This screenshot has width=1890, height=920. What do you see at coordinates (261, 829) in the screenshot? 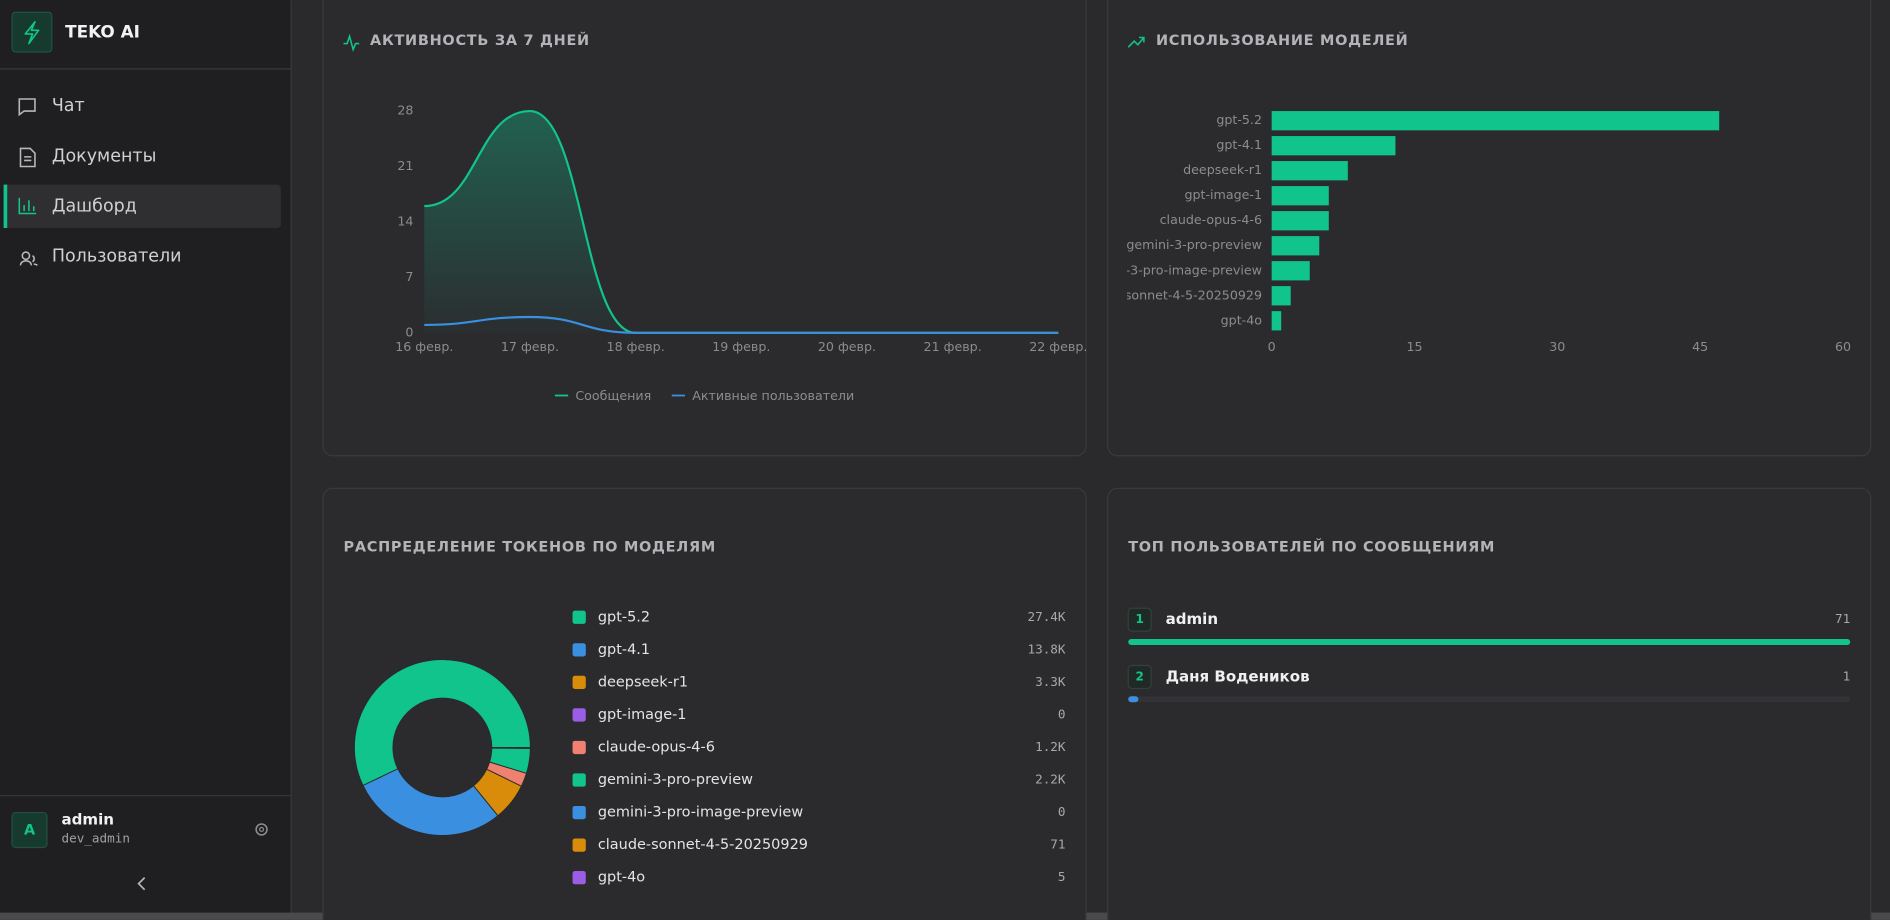
I see `settings-button` at bounding box center [261, 829].